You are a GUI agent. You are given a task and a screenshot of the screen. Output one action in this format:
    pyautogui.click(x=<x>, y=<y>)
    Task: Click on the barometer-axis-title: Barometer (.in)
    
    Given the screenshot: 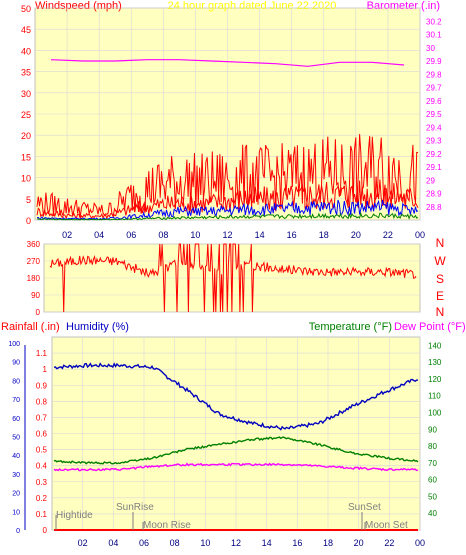 What is the action you would take?
    pyautogui.click(x=403, y=6)
    